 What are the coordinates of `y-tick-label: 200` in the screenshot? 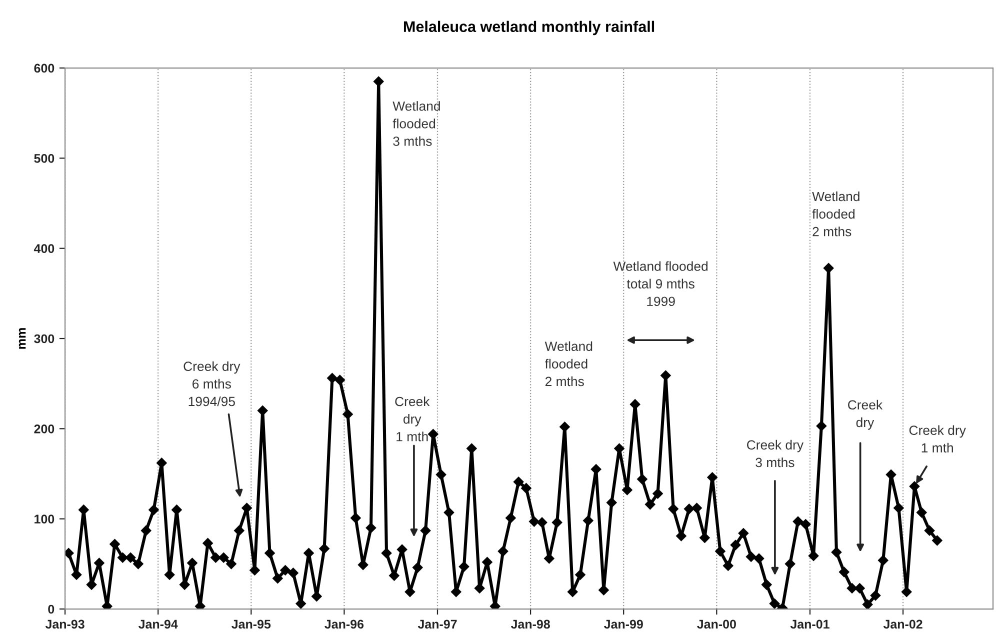 It's located at (44, 429).